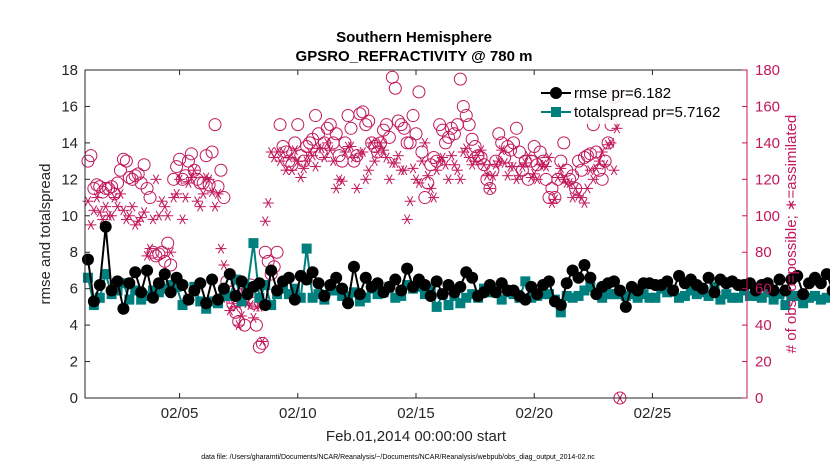 This screenshot has width=830, height=470. I want to click on legend-box, so click(639, 103).